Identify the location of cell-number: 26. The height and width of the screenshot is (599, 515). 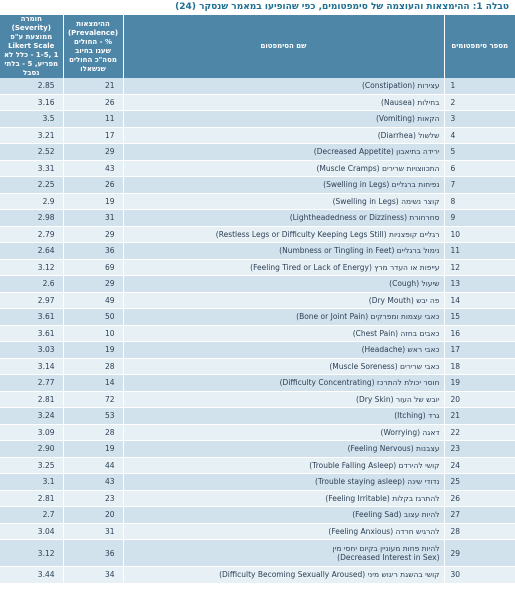
(479, 498).